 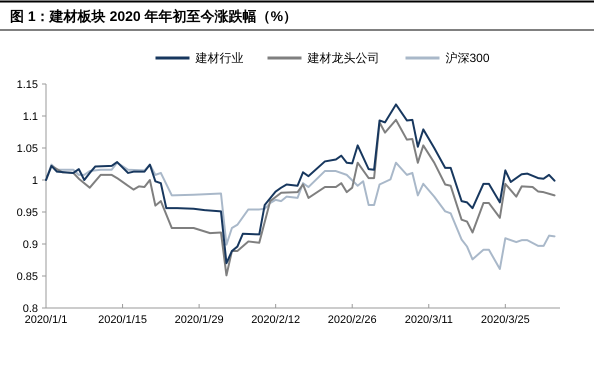 I want to click on x-tick-label: 2020/2/26, so click(x=352, y=320).